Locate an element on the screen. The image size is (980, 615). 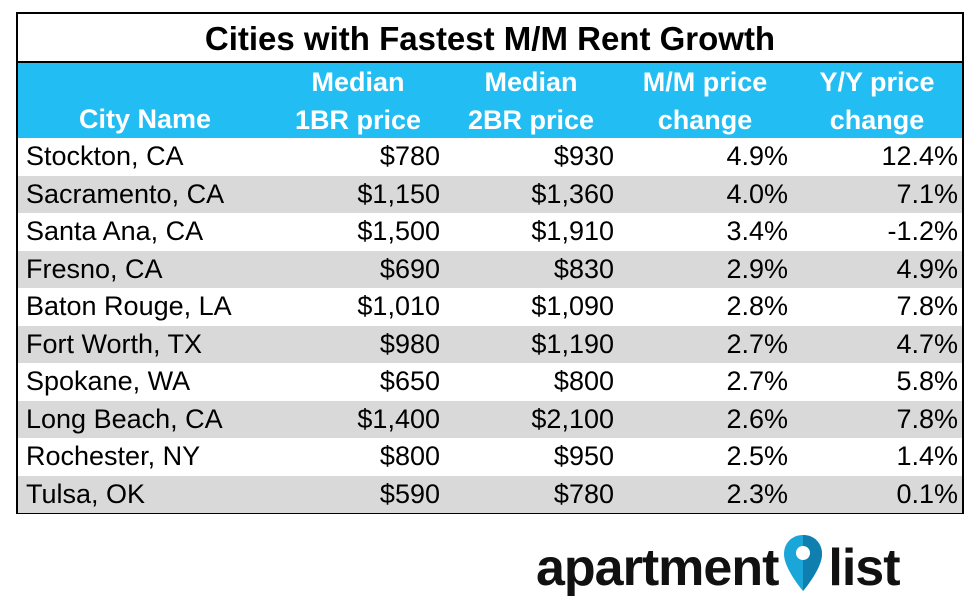
header-1br-line2: 1BR price is located at coordinates (358, 119).